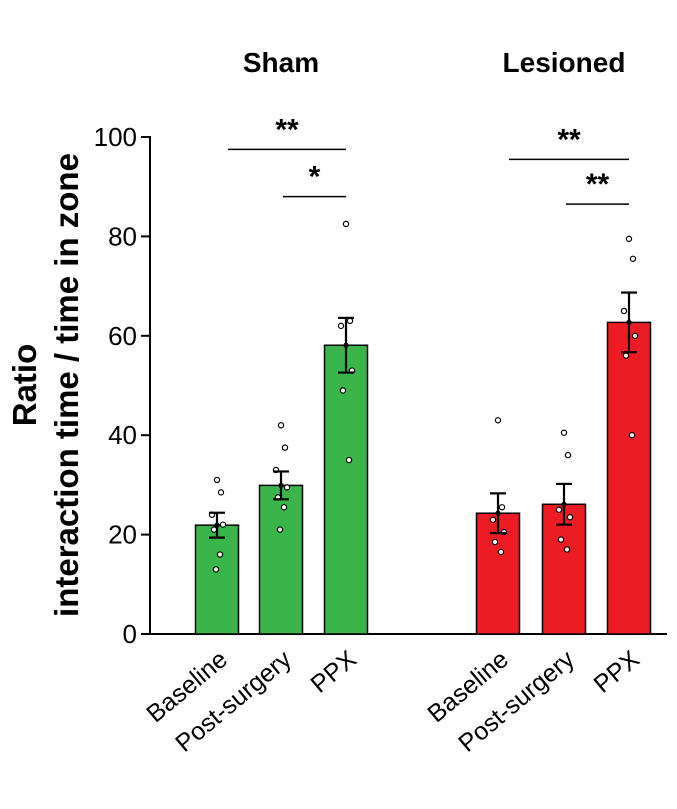 The height and width of the screenshot is (809, 677). Describe the element at coordinates (434, 62) in the screenshot. I see `group-titles: Sham Lesioned` at that location.